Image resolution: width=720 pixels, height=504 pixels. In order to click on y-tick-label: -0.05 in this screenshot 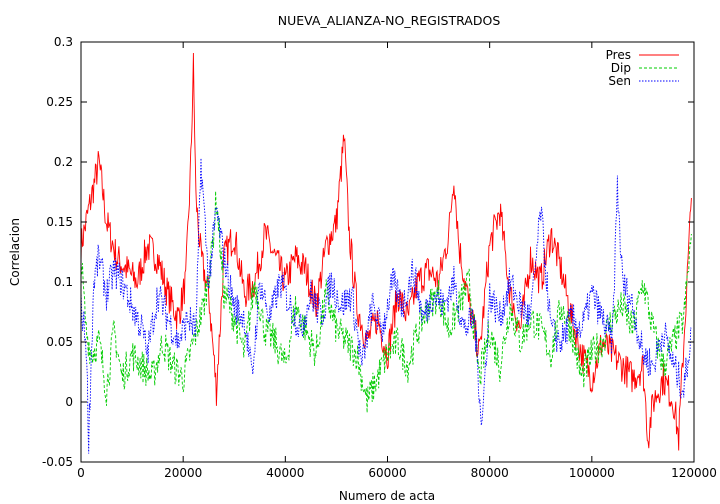, I will do `click(57, 462)`.